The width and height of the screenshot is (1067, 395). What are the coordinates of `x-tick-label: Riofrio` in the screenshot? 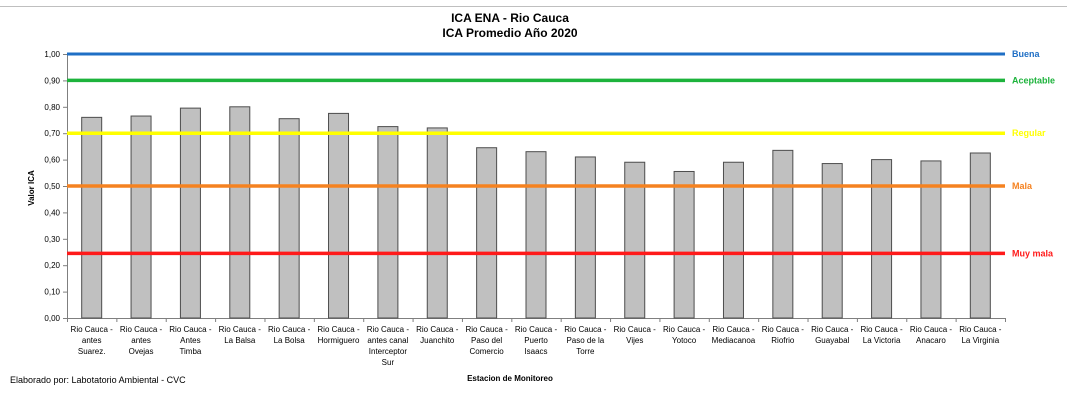 It's located at (783, 340).